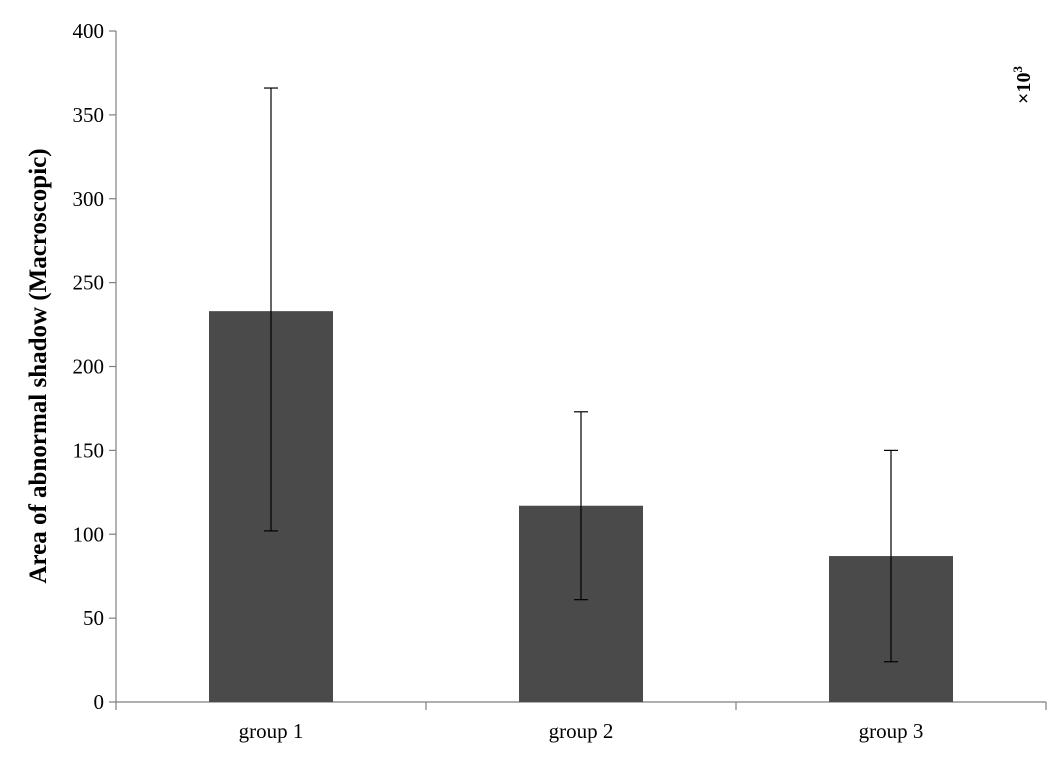 This screenshot has height=761, width=1063. I want to click on y-axis-label: Area of abnormal shadow (Macroscopic), so click(38, 365).